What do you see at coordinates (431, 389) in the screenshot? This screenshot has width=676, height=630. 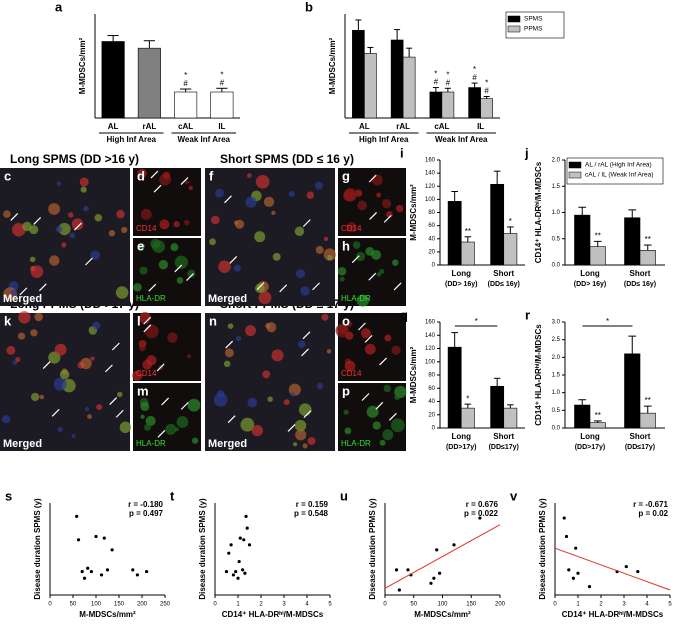 I see `y-tick-label: 60` at bounding box center [431, 389].